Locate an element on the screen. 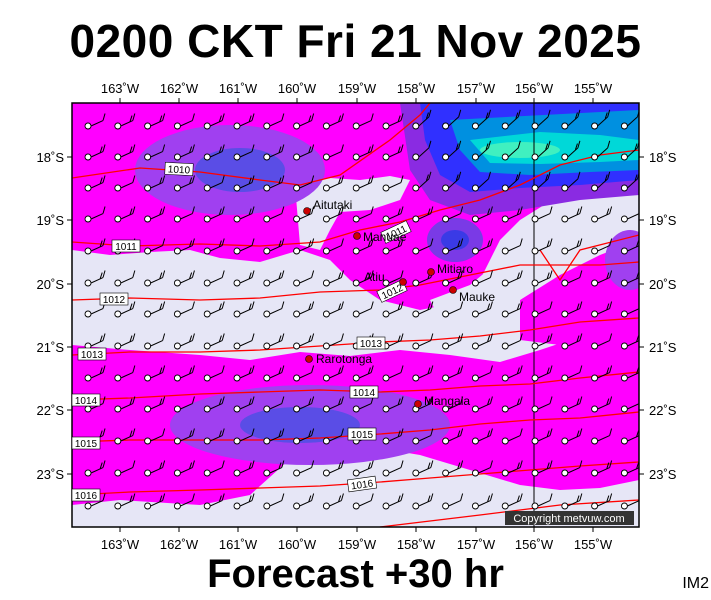 The width and height of the screenshot is (711, 600). isobar-label-1015-a: 1015 is located at coordinates (86, 443).